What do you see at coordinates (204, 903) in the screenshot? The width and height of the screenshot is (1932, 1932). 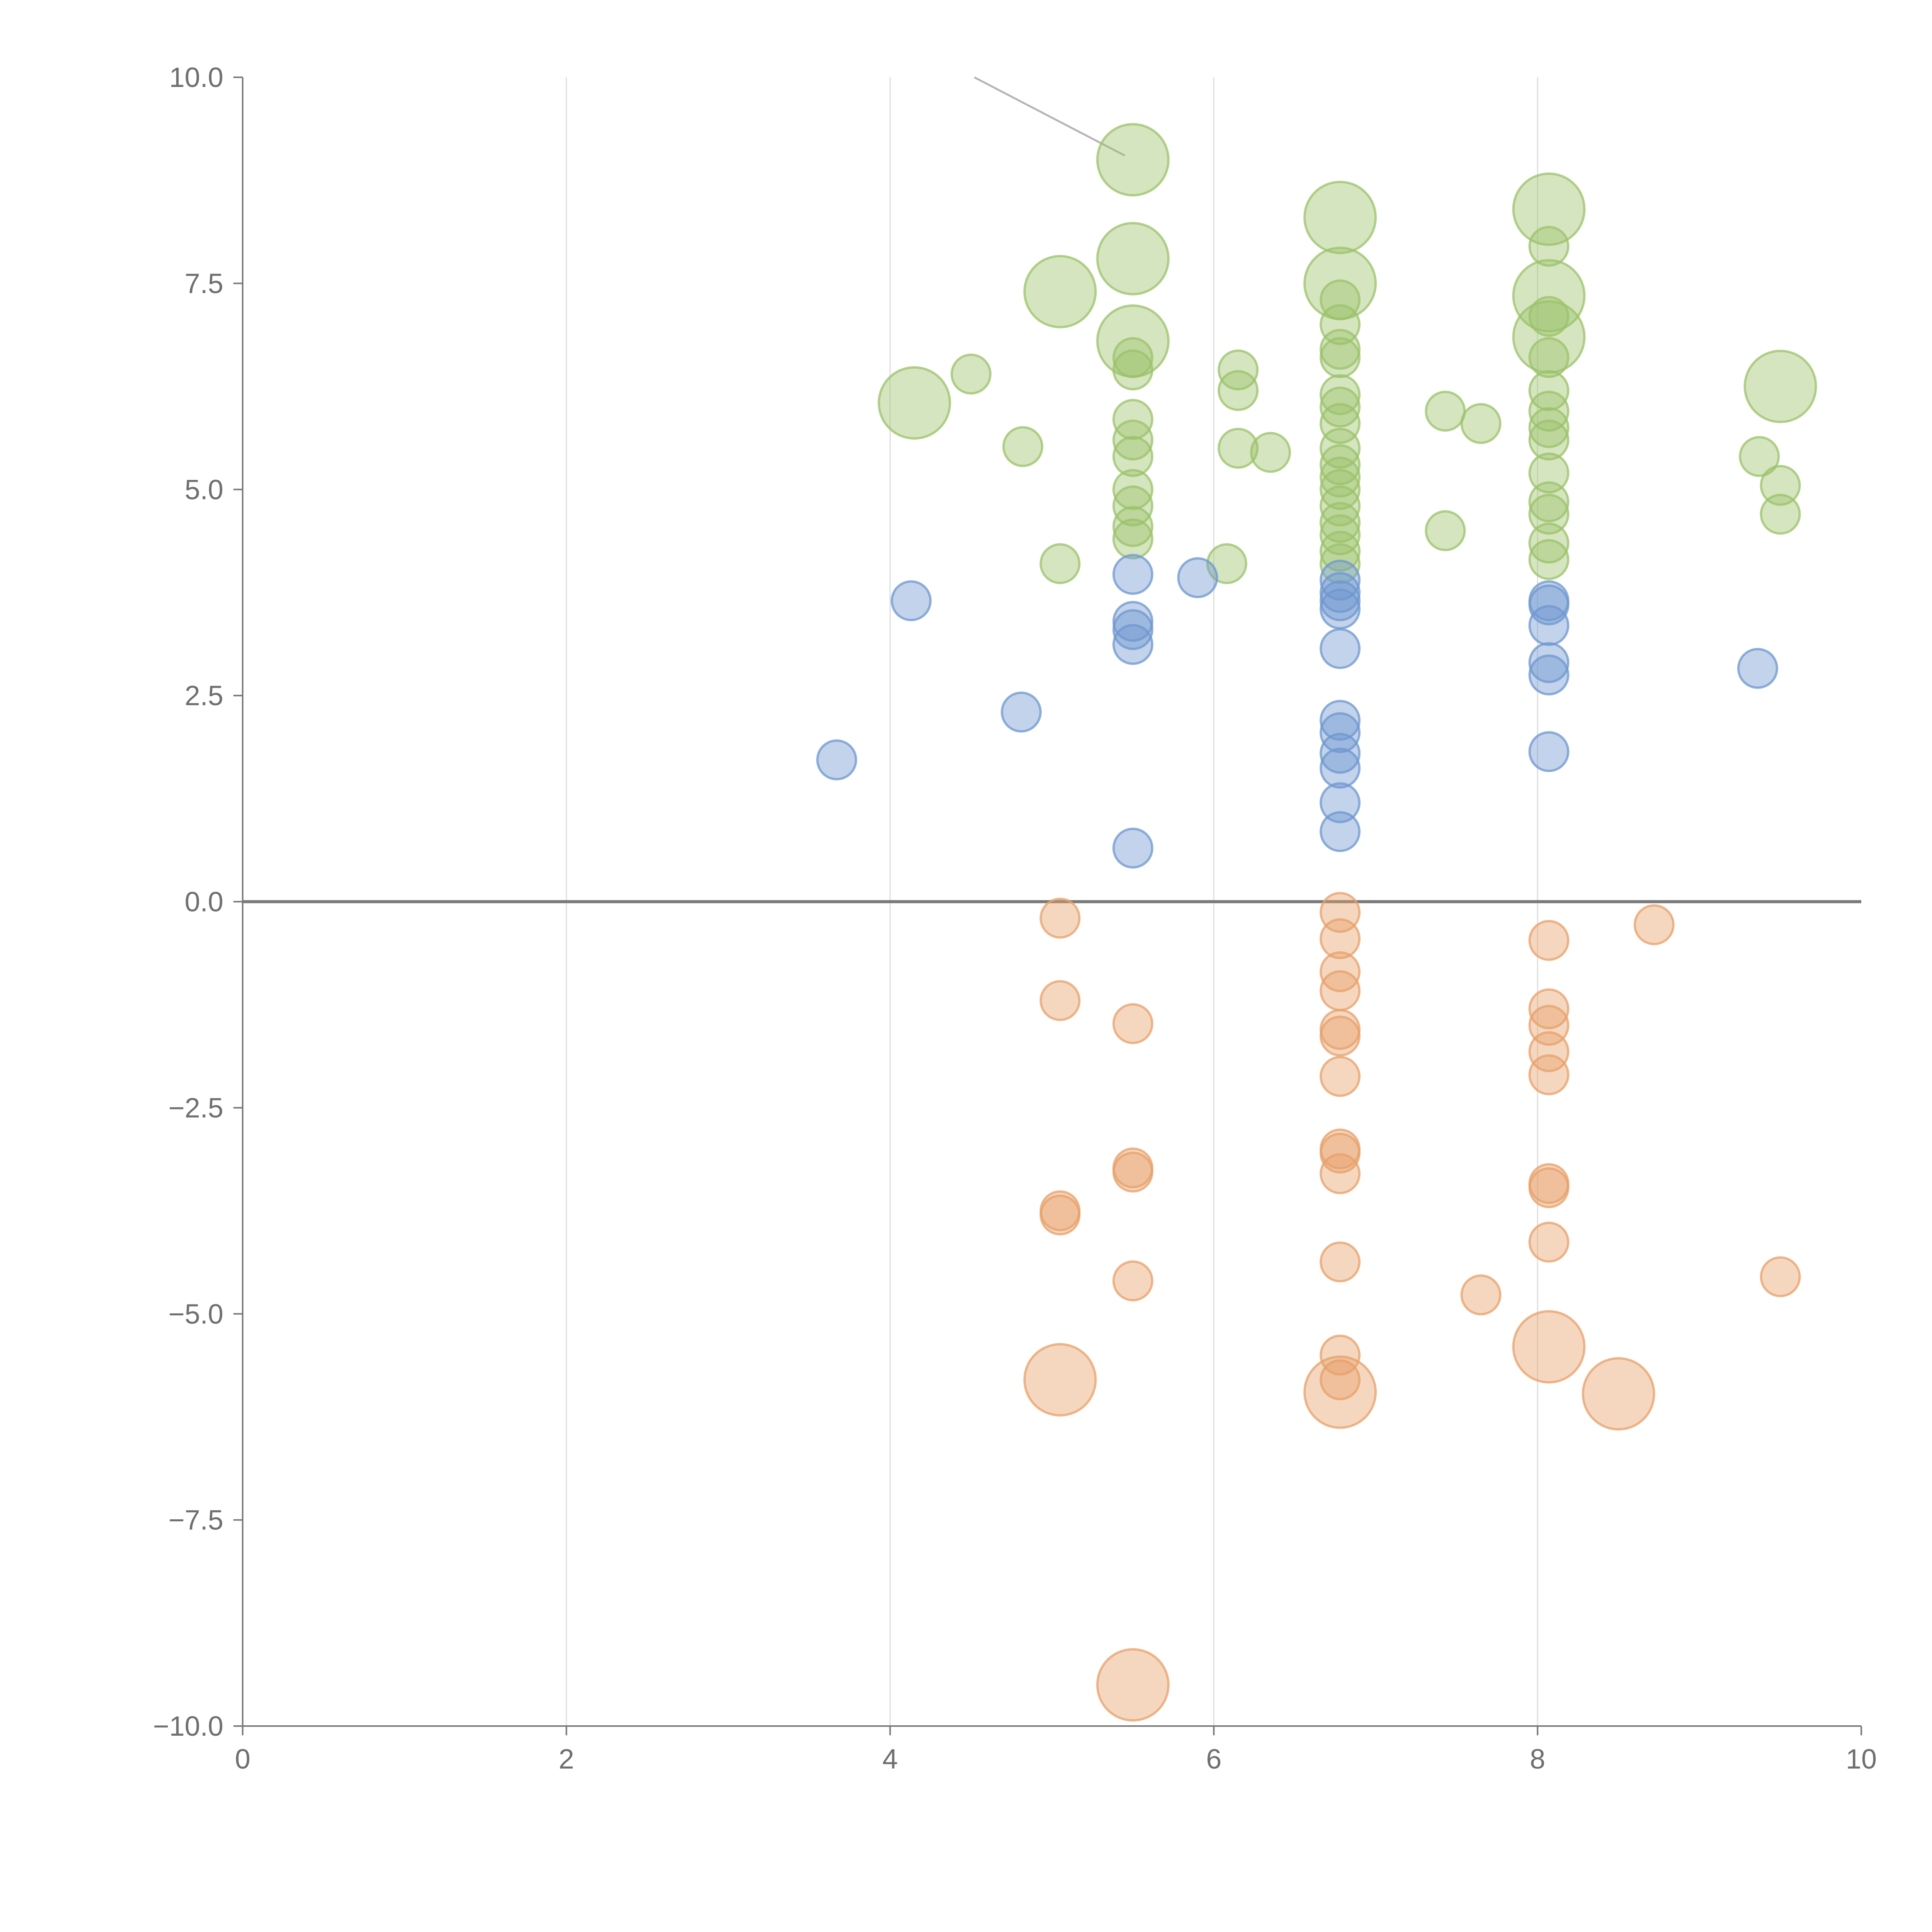 I see `y-tick-label-4: 0.0` at bounding box center [204, 903].